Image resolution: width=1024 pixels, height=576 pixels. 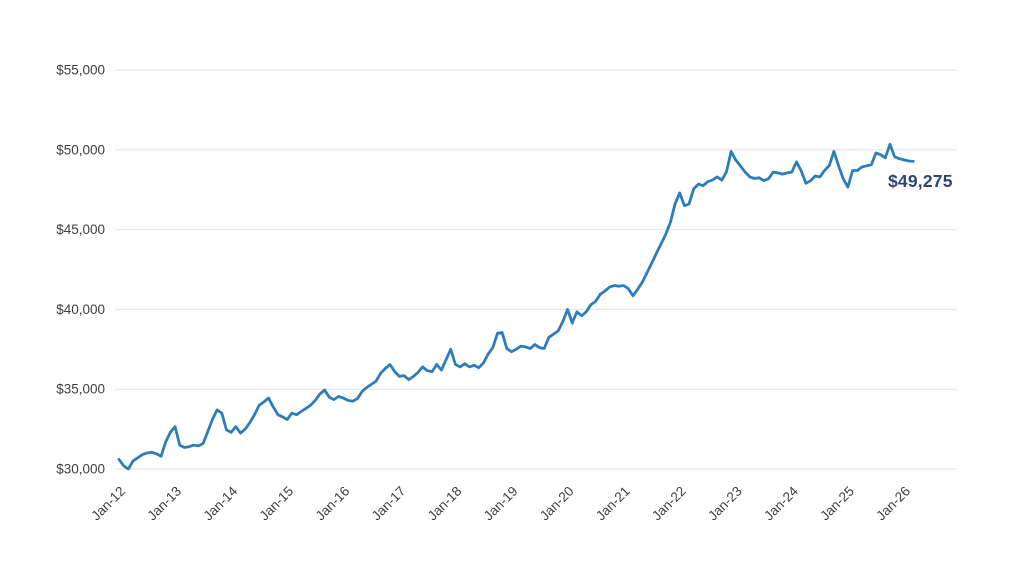 I want to click on x-tick-label: Jan-14, so click(x=220, y=503).